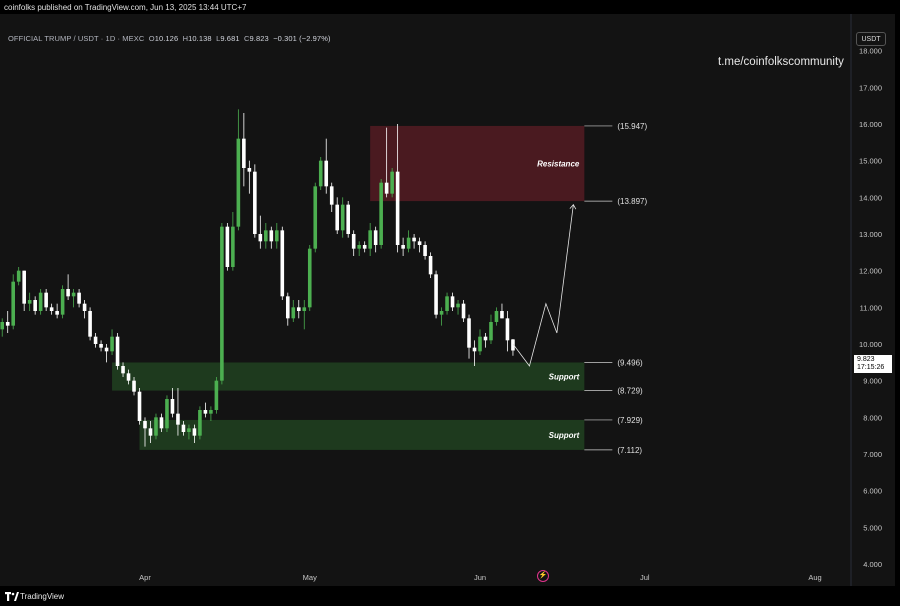  I want to click on y-tick-1: 17.000, so click(870, 87).